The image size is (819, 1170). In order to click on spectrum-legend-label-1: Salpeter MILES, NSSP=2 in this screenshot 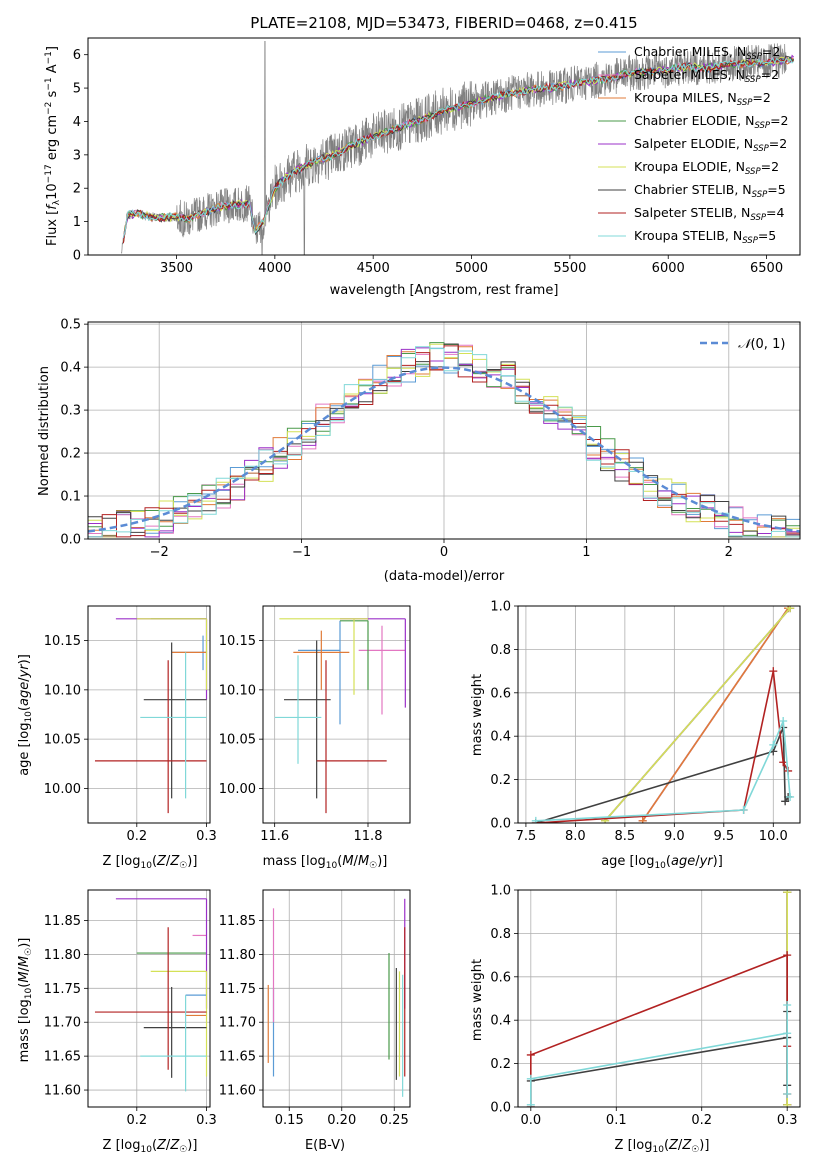, I will do `click(706, 76)`.